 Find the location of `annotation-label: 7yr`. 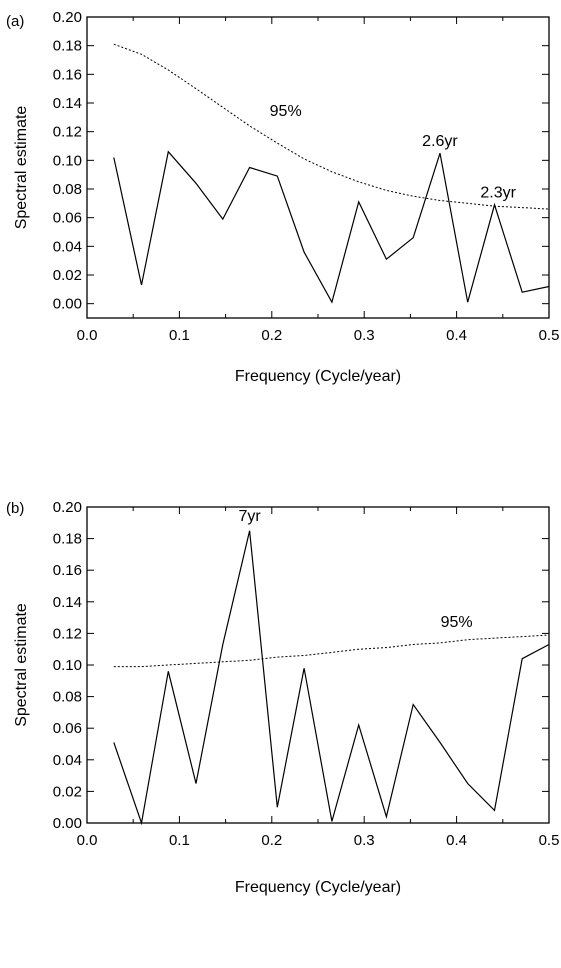

annotation-label: 7yr is located at coordinates (250, 516).